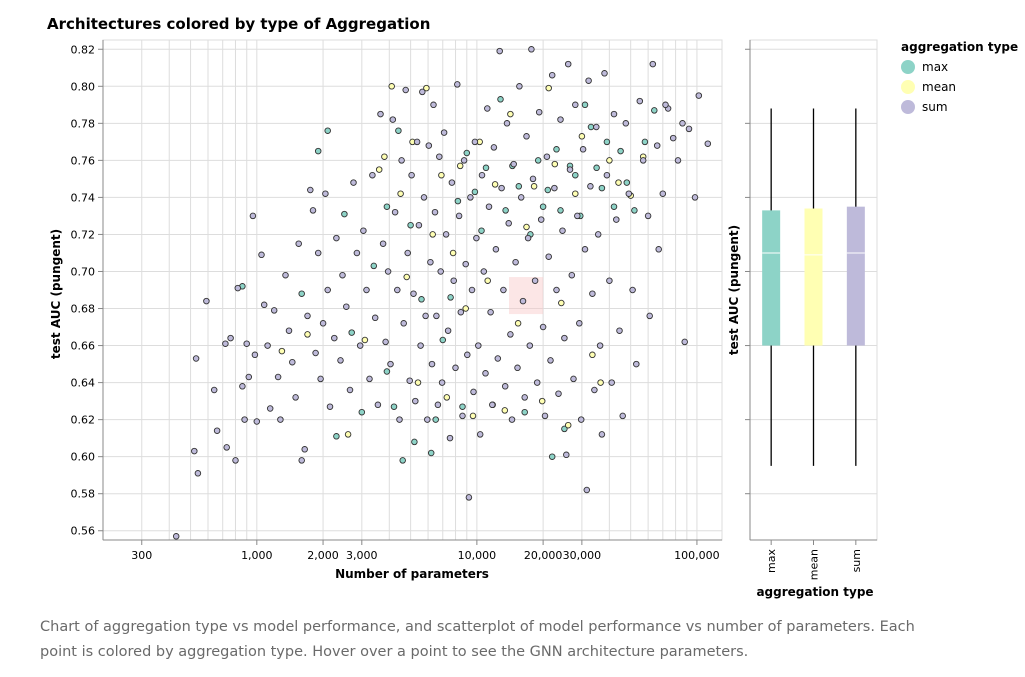 This screenshot has width=1025, height=677. I want to click on y-tick-label: 0.82, so click(83, 49).